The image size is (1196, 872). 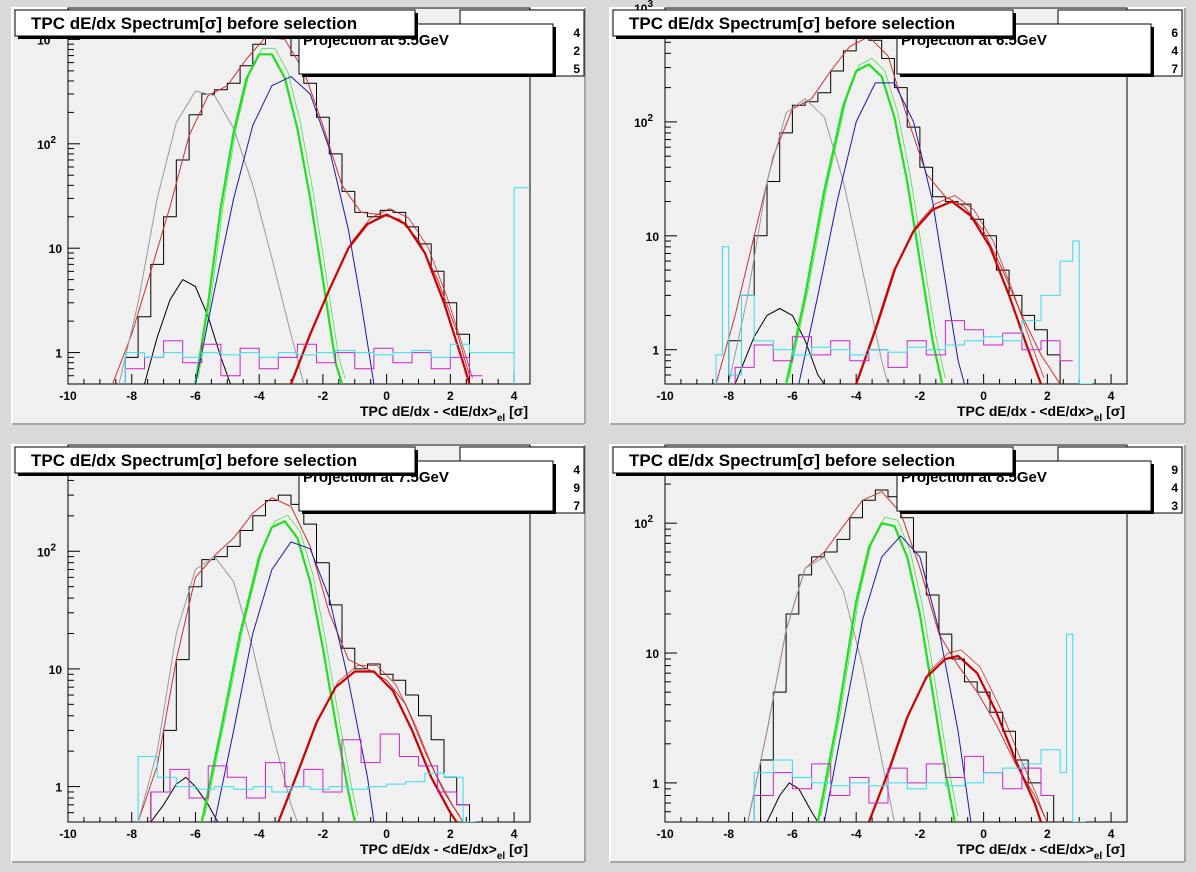 I want to click on stats-value: 2, so click(x=576, y=51).